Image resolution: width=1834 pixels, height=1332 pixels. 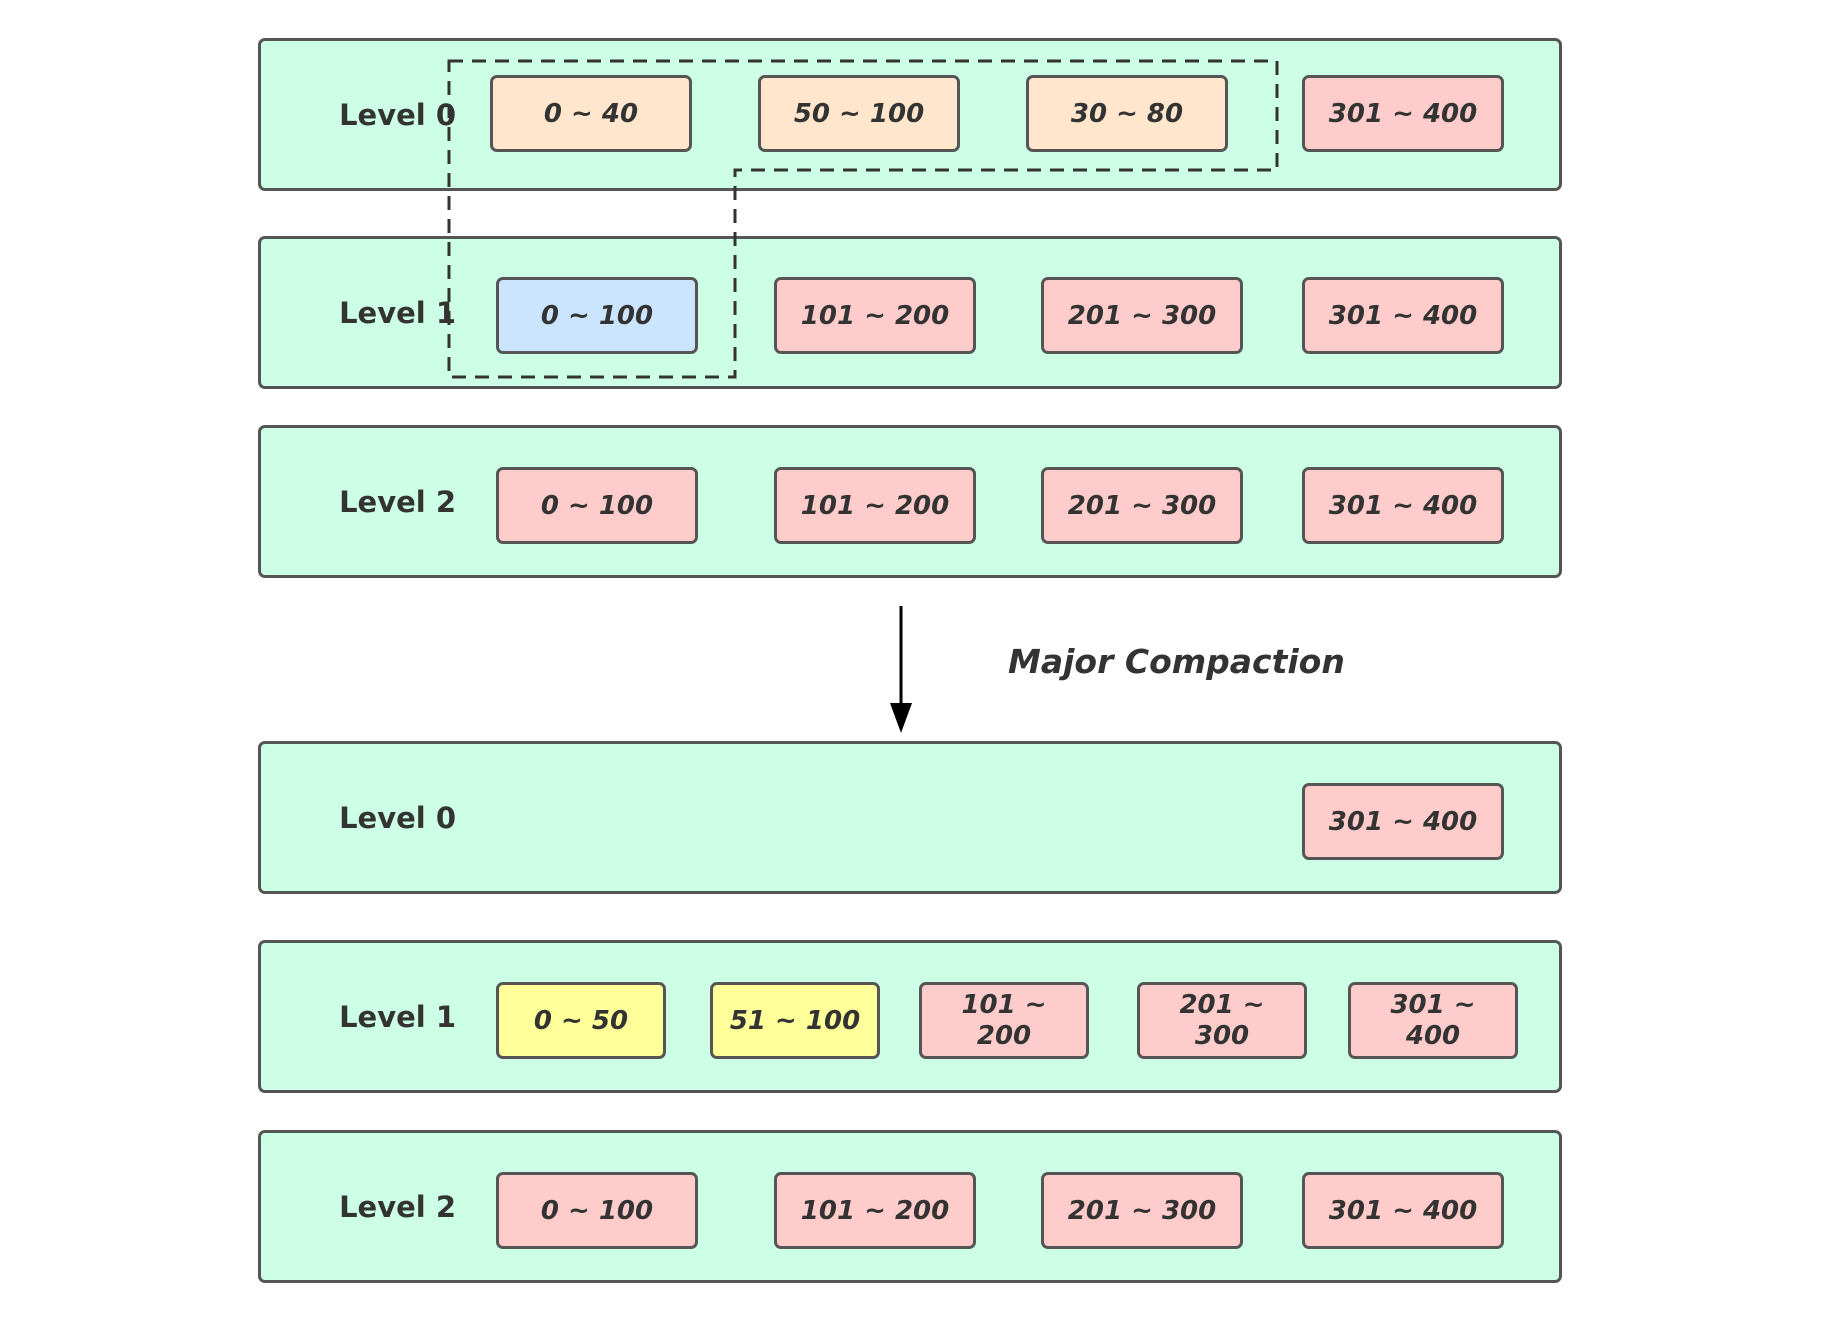 What do you see at coordinates (581, 1020) in the screenshot?
I see `file-block: 0 ~ 50` at bounding box center [581, 1020].